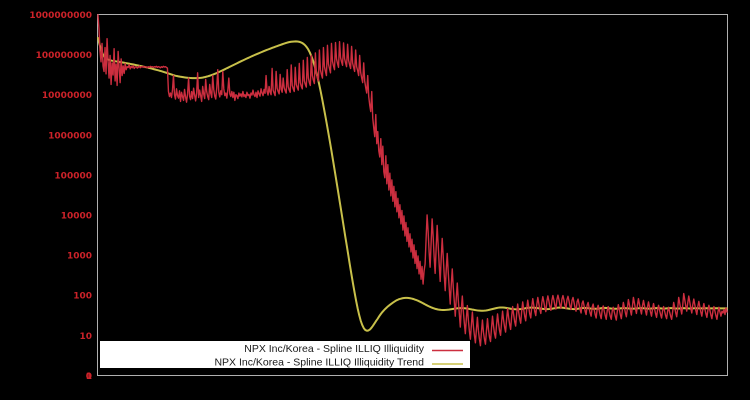 The height and width of the screenshot is (400, 750). Describe the element at coordinates (85, 337) in the screenshot. I see `y-axis-tick-label: 10` at that location.